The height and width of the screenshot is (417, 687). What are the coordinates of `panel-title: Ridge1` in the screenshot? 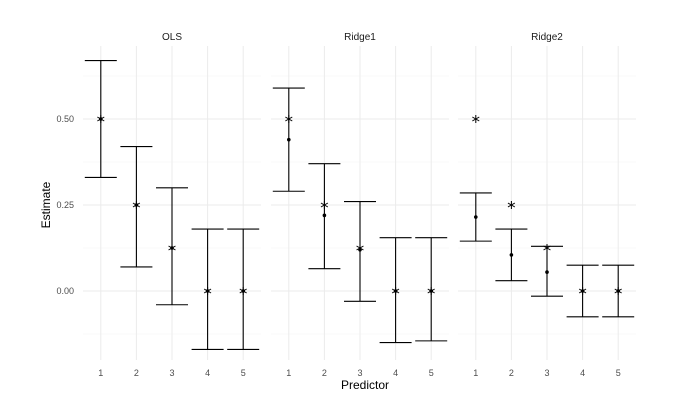 It's located at (360, 37).